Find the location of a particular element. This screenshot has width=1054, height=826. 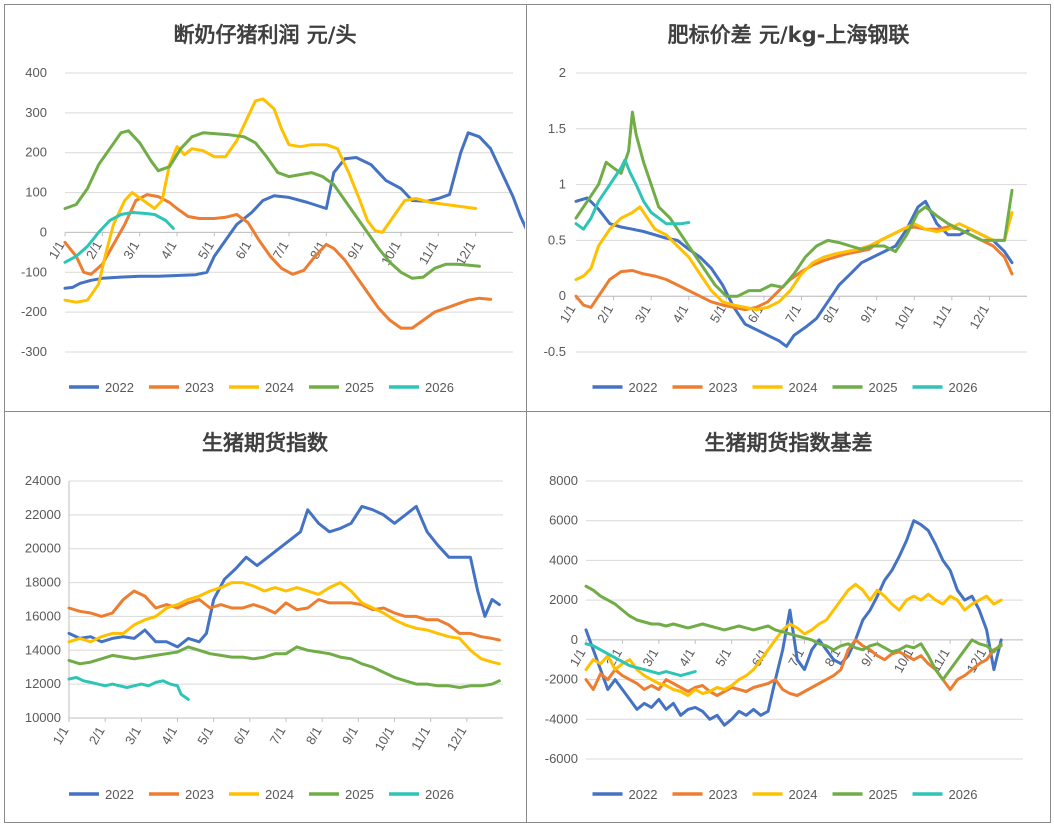

y-tick-label: 16000 is located at coordinates (43, 615).